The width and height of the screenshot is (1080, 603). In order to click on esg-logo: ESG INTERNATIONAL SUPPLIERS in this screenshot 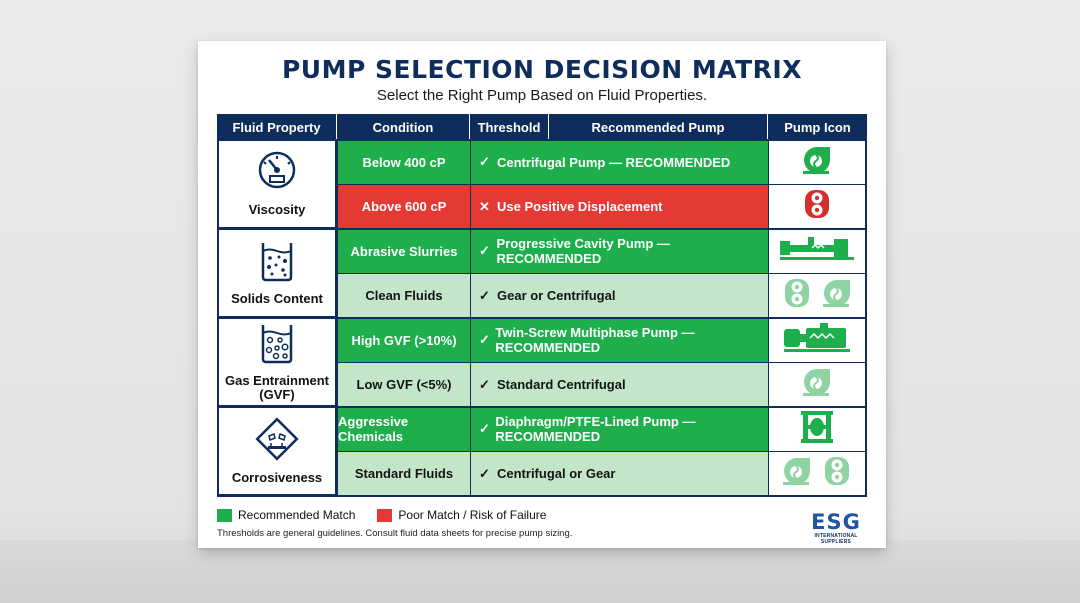, I will do `click(836, 528)`.